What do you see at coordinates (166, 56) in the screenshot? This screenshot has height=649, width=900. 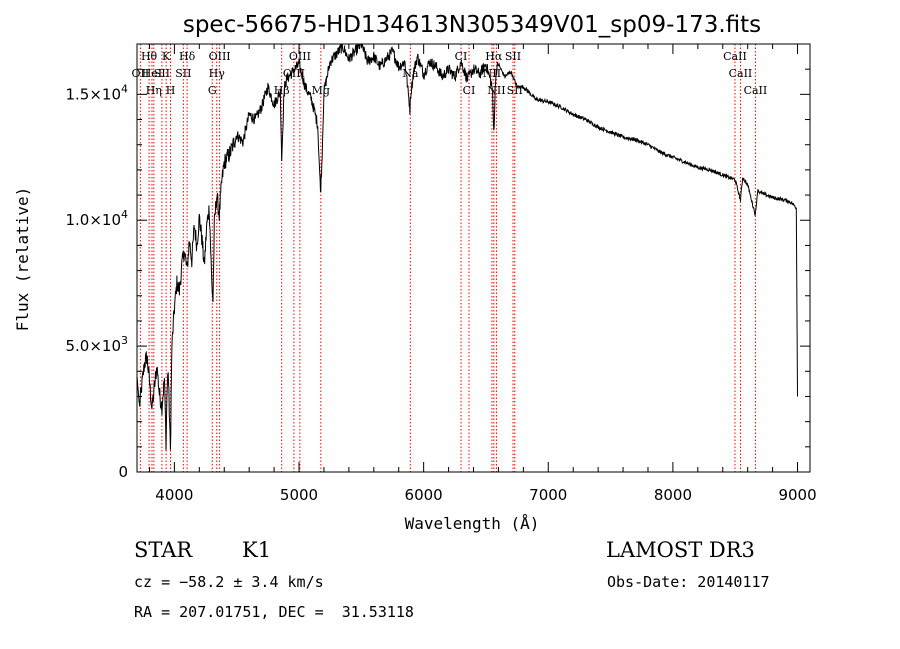 I see `line-marker-label-4: K` at bounding box center [166, 56].